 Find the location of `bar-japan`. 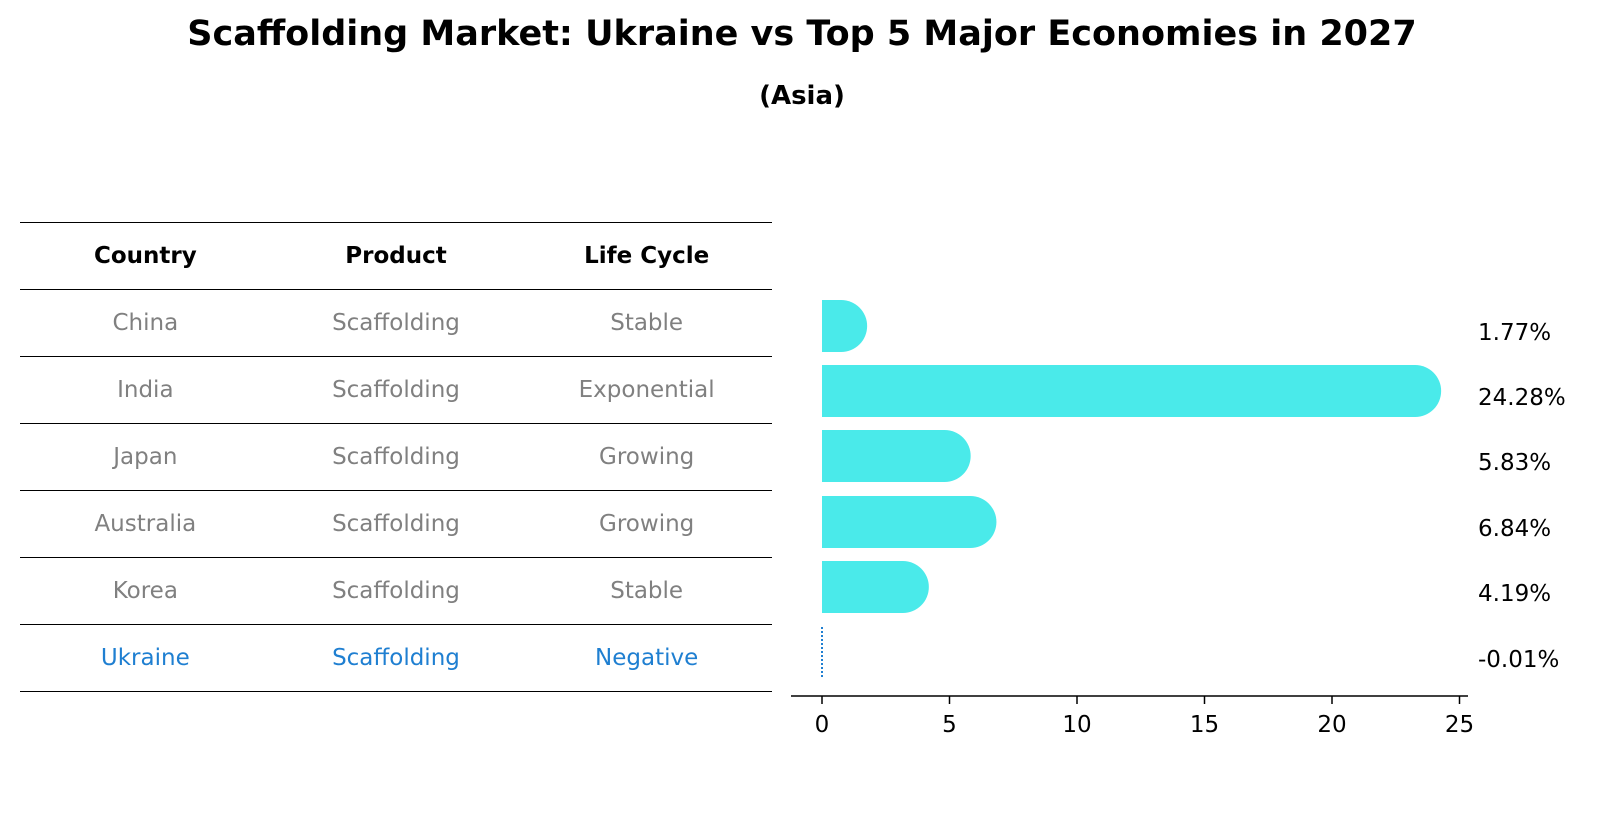

bar-japan is located at coordinates (896, 456).